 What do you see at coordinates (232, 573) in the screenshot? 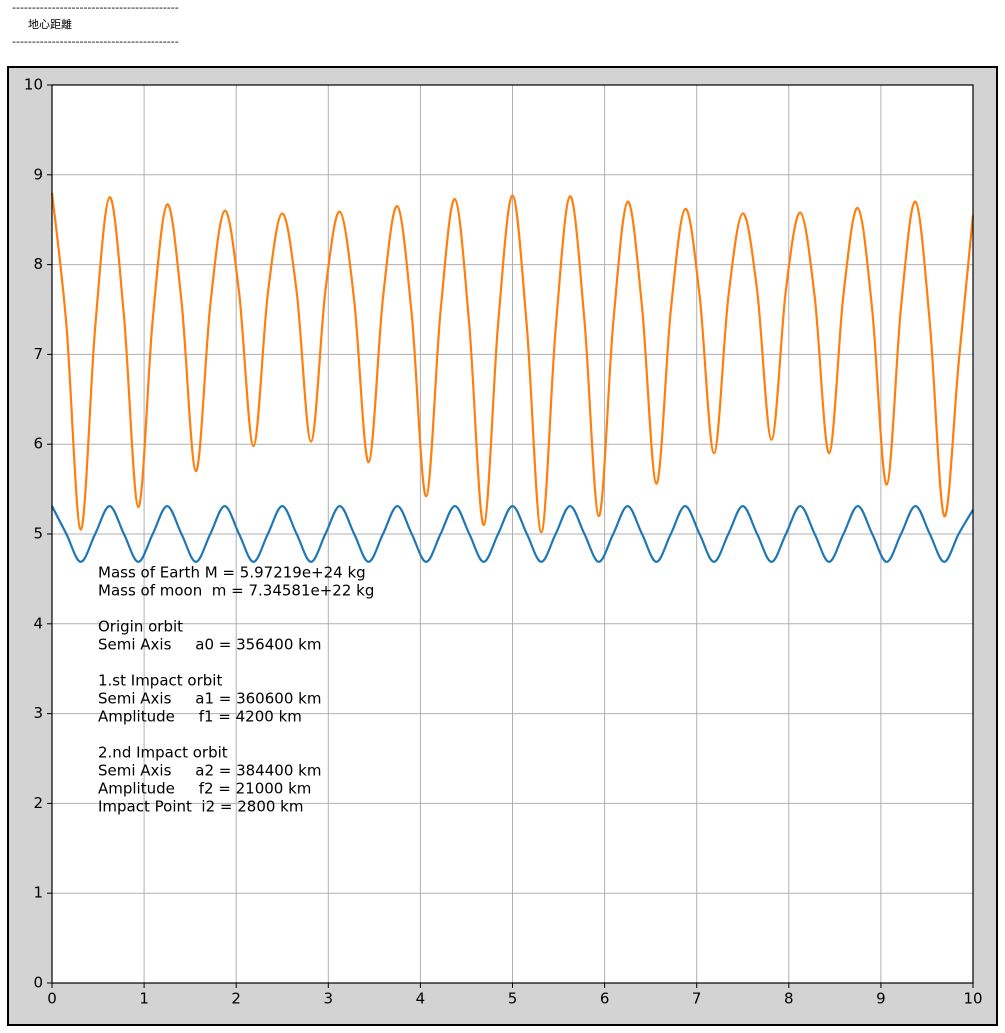
I see `annotation-line: Mass of Earth M = 5.97219e+24 kg` at bounding box center [232, 573].